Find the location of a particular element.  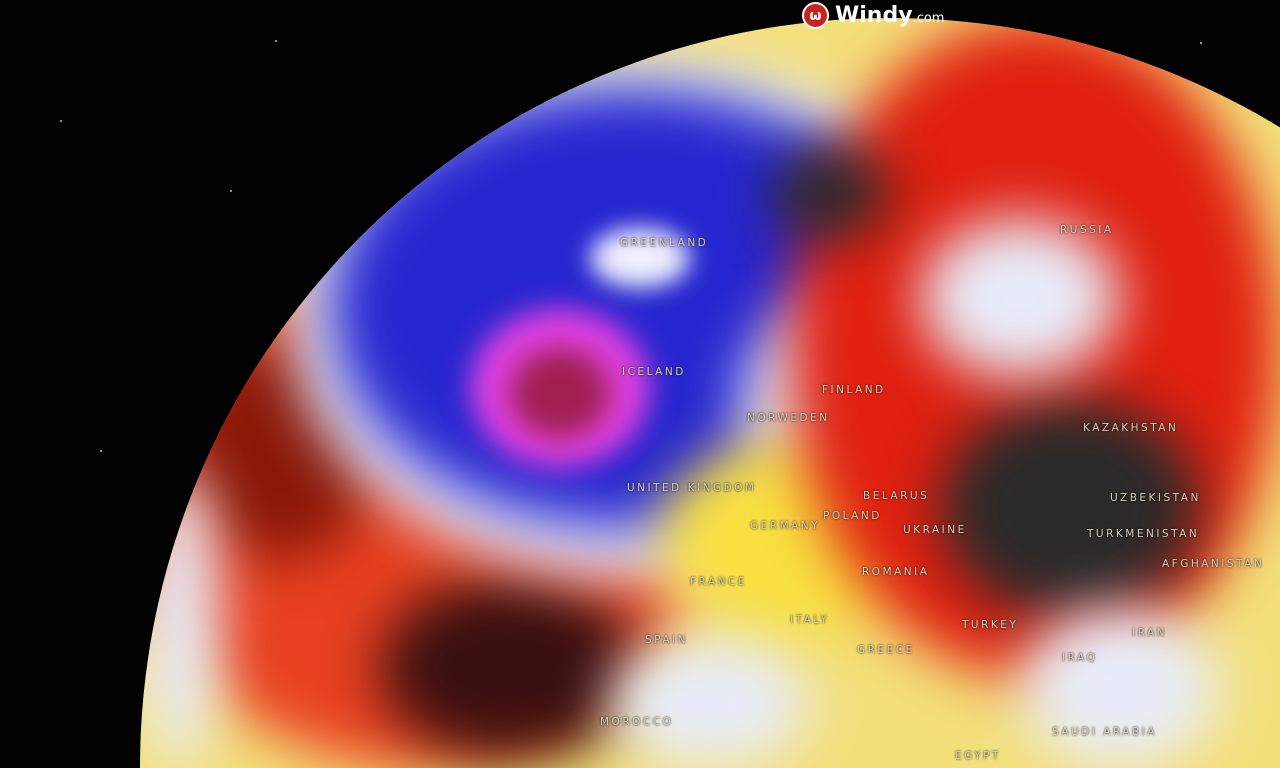

map-label: TURKEY is located at coordinates (990, 625).